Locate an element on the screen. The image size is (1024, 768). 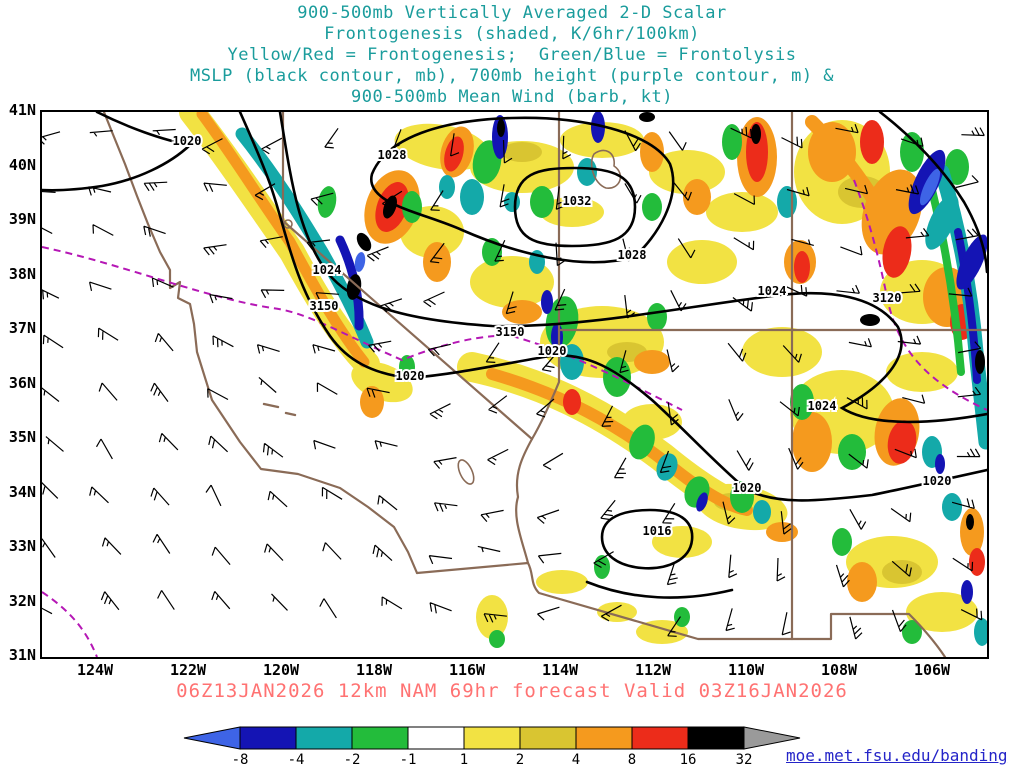
lat-label: 33N is located at coordinates (22, 546).